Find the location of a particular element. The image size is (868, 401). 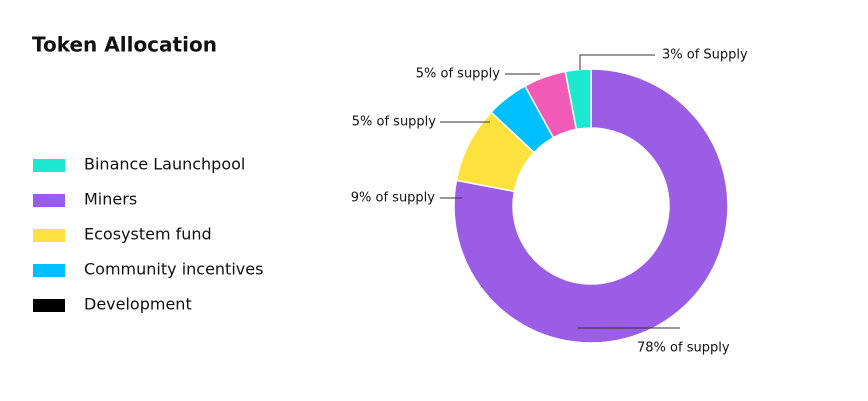

donut-slice is located at coordinates (578, 99).